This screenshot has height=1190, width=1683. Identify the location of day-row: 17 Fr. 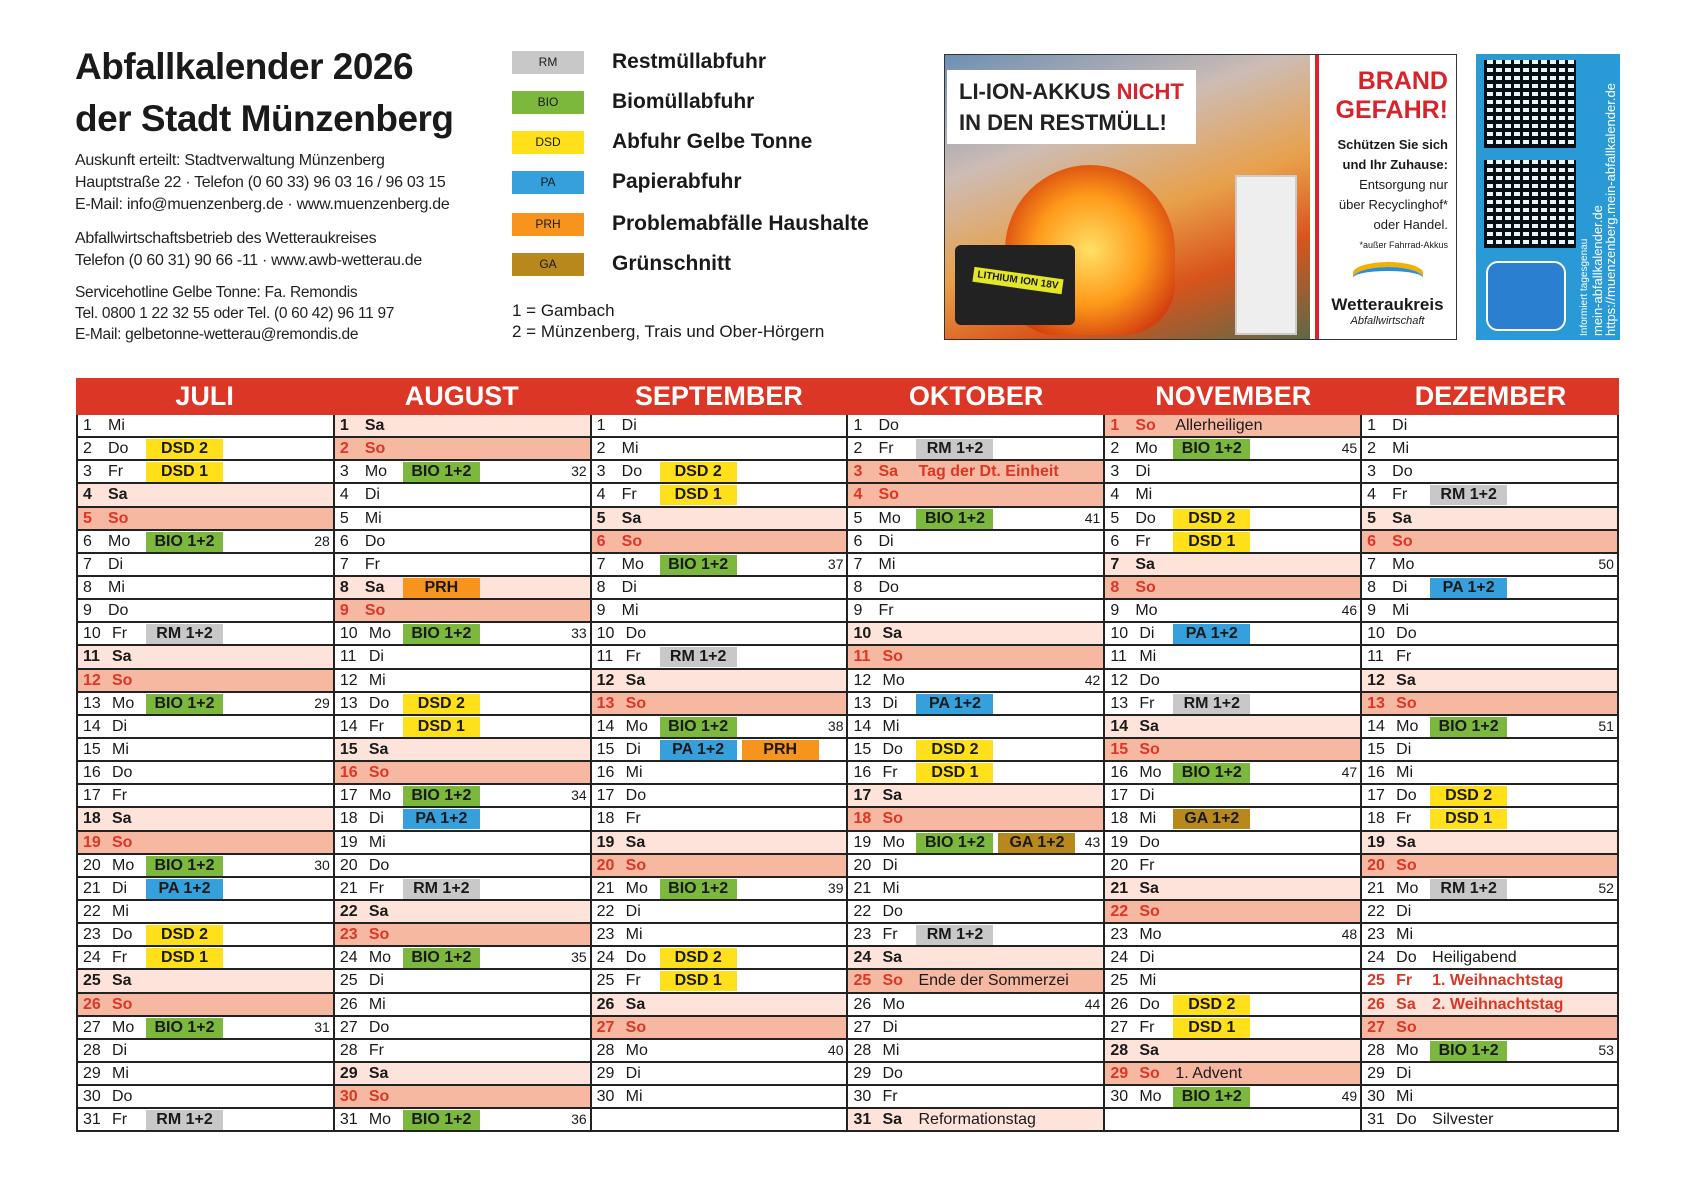
(205, 797).